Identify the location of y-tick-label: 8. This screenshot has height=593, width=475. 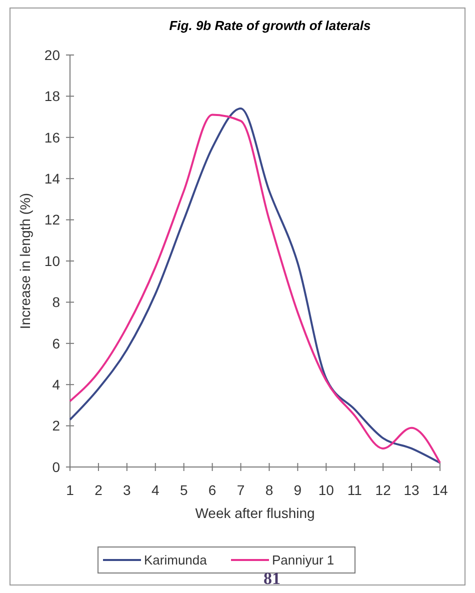
(56, 302).